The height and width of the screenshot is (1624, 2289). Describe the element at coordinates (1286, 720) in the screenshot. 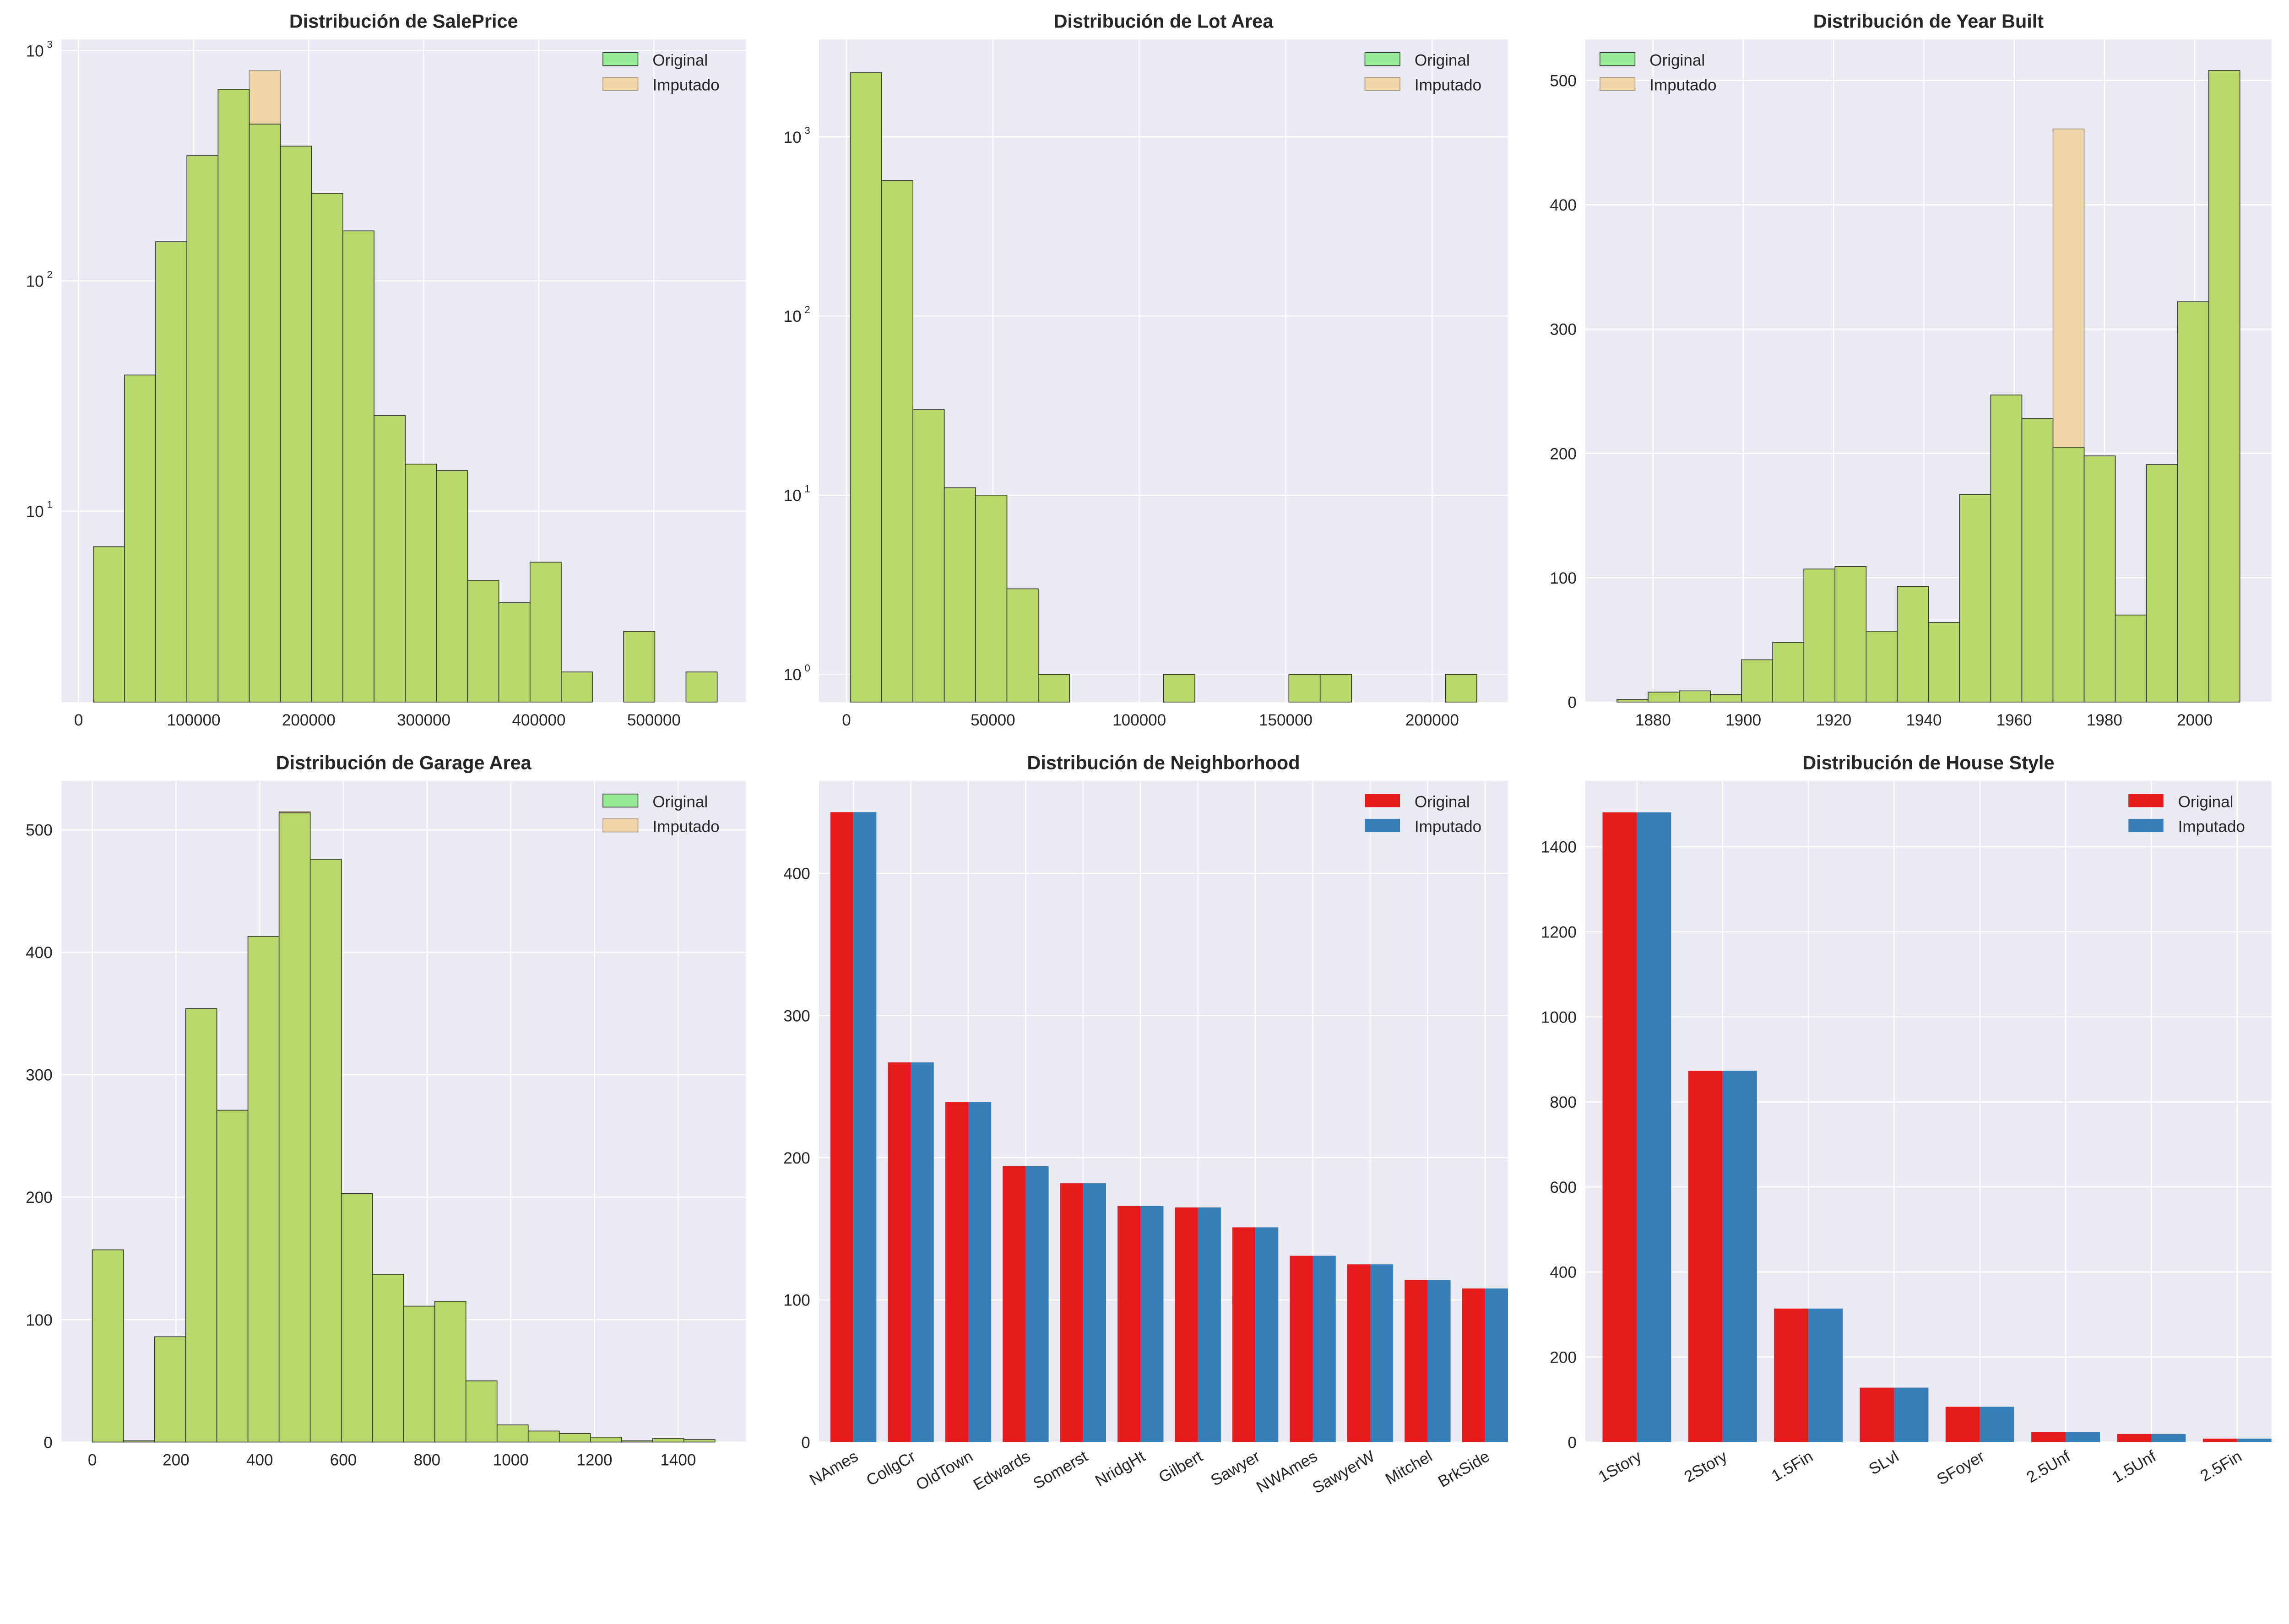

I see `x-tick-label: 150000` at that location.